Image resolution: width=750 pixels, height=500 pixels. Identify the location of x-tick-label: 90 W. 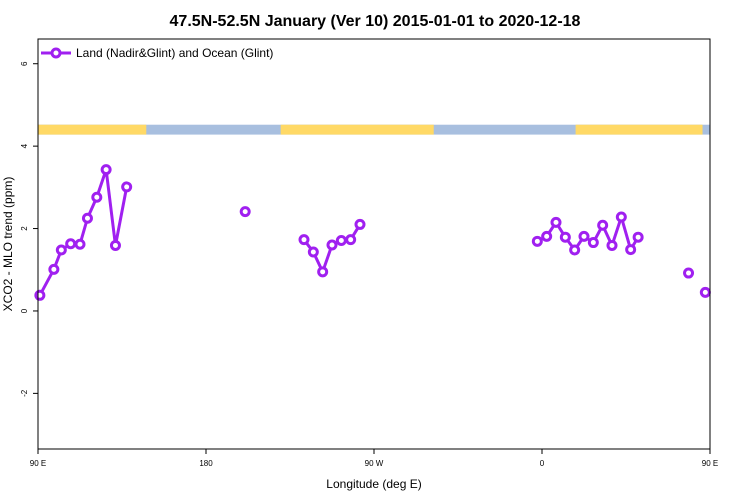
(374, 463).